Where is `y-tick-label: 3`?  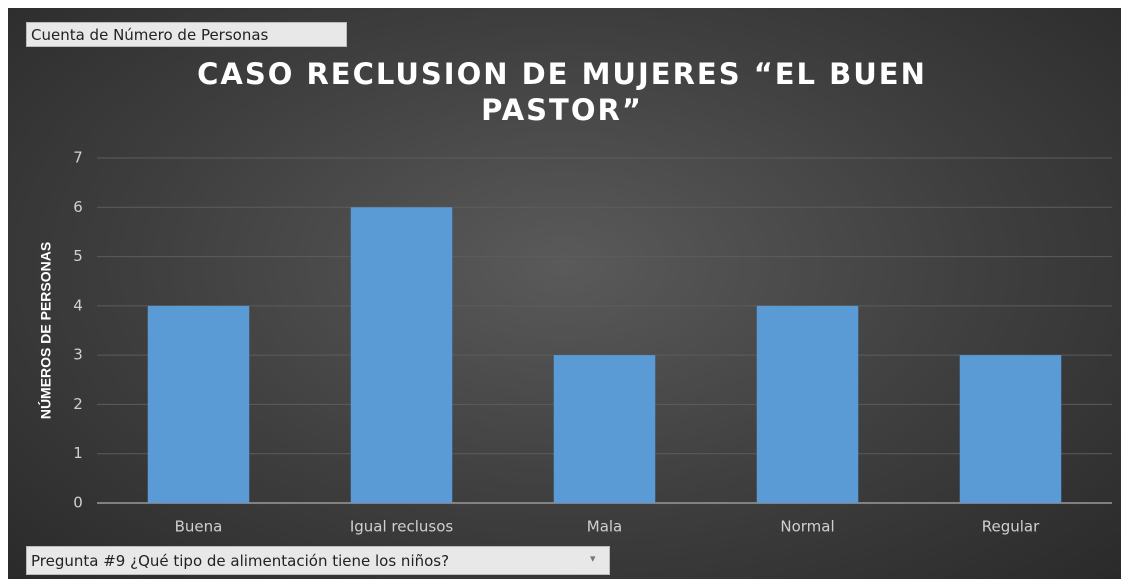
y-tick-label: 3 is located at coordinates (78, 355).